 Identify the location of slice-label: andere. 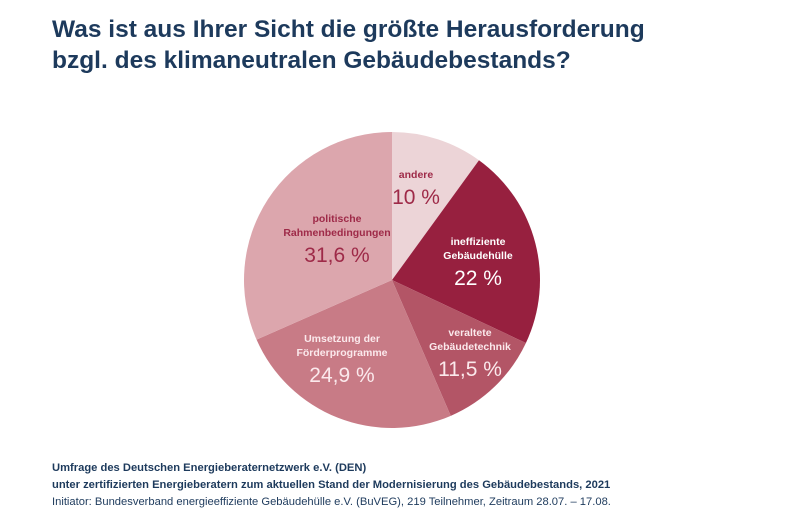
(416, 175).